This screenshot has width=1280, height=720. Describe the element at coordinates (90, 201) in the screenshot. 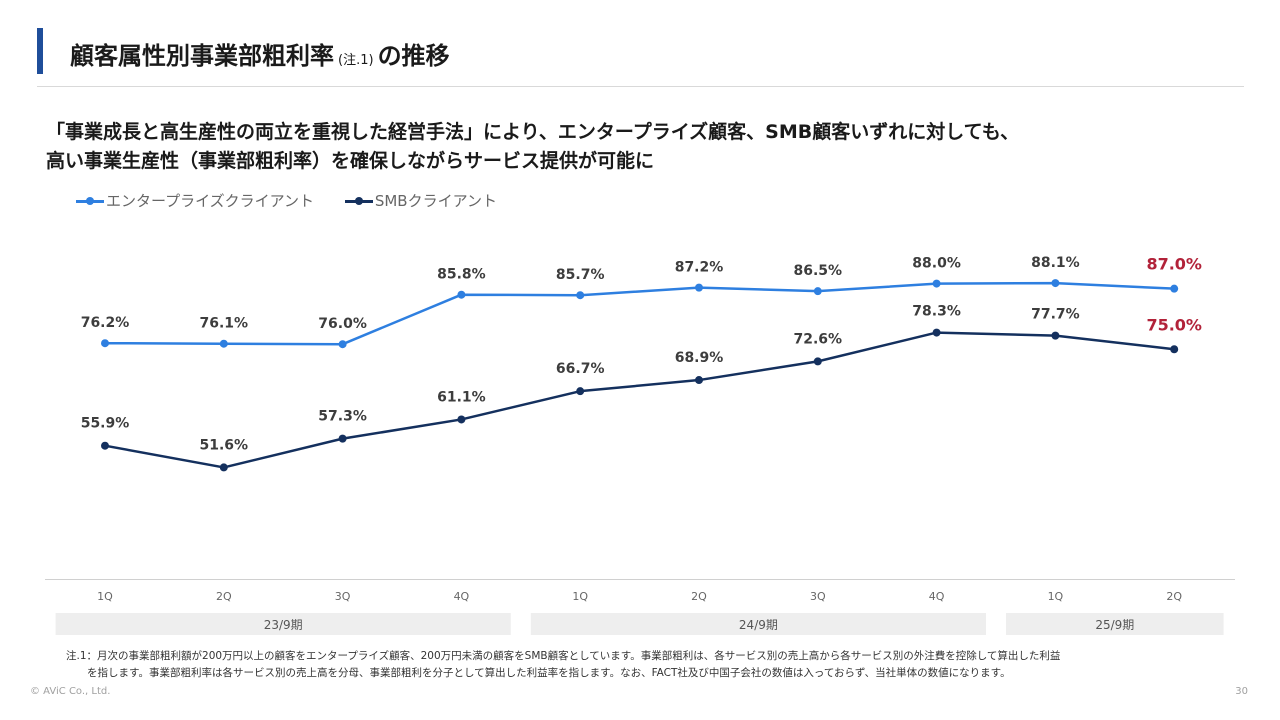

I see `legend-swatch-enterprise` at that location.